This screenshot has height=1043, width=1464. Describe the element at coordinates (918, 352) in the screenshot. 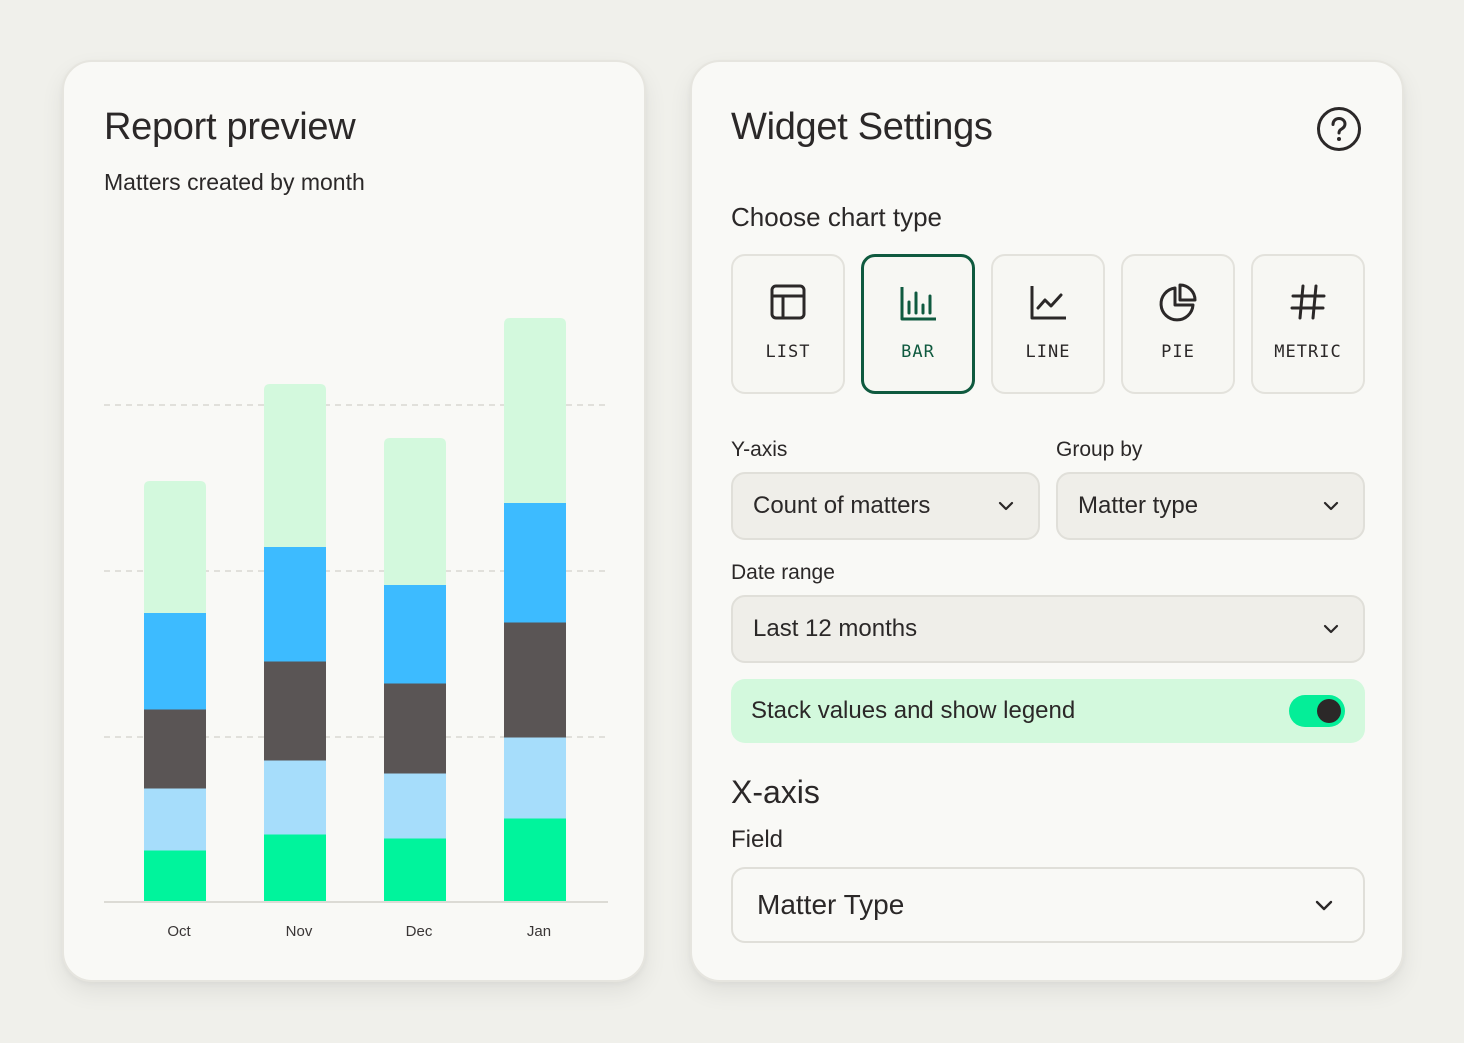

I see `chart-type-label-bar: BAR` at that location.